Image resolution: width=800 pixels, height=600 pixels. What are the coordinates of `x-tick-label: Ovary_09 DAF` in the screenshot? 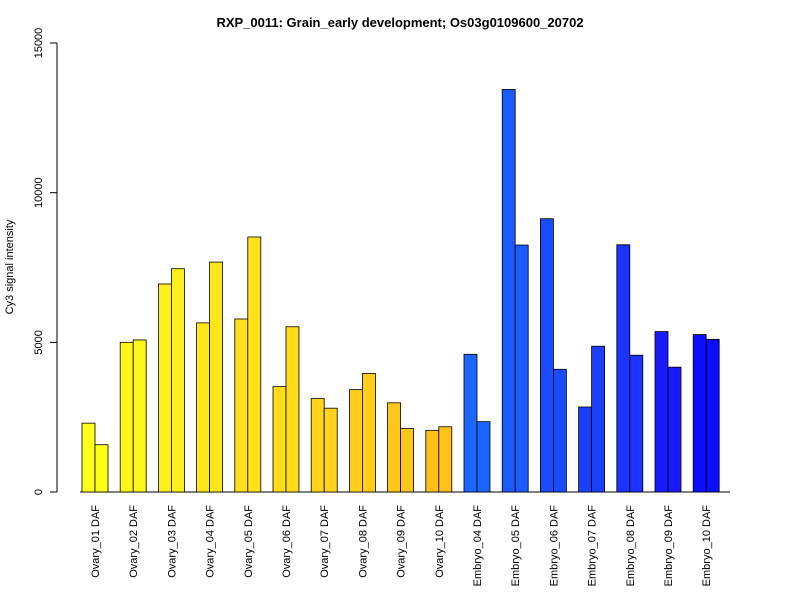 It's located at (402, 541).